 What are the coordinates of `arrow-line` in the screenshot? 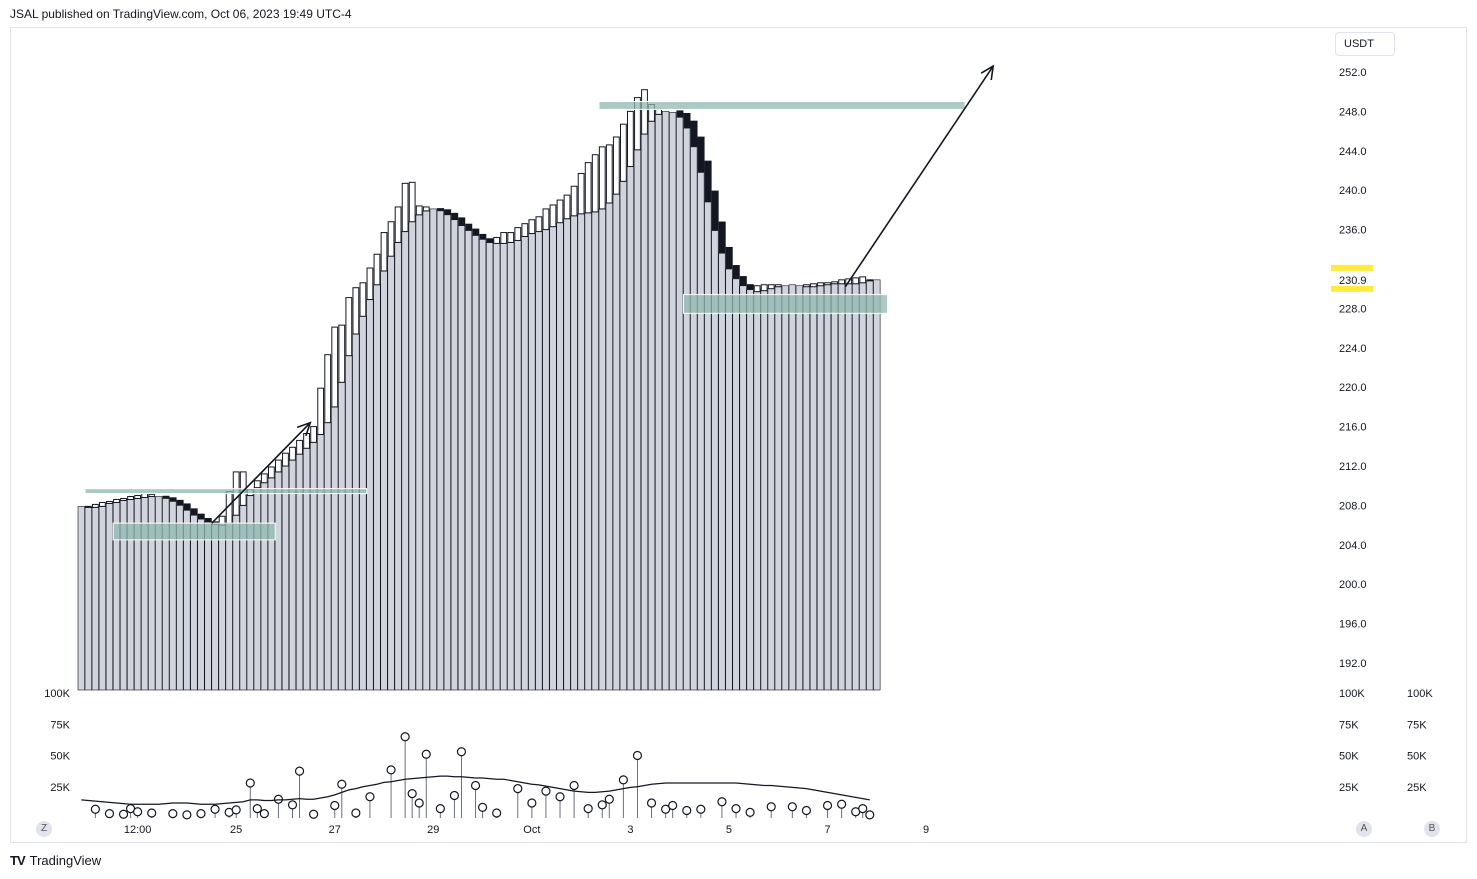 It's located at (261, 473).